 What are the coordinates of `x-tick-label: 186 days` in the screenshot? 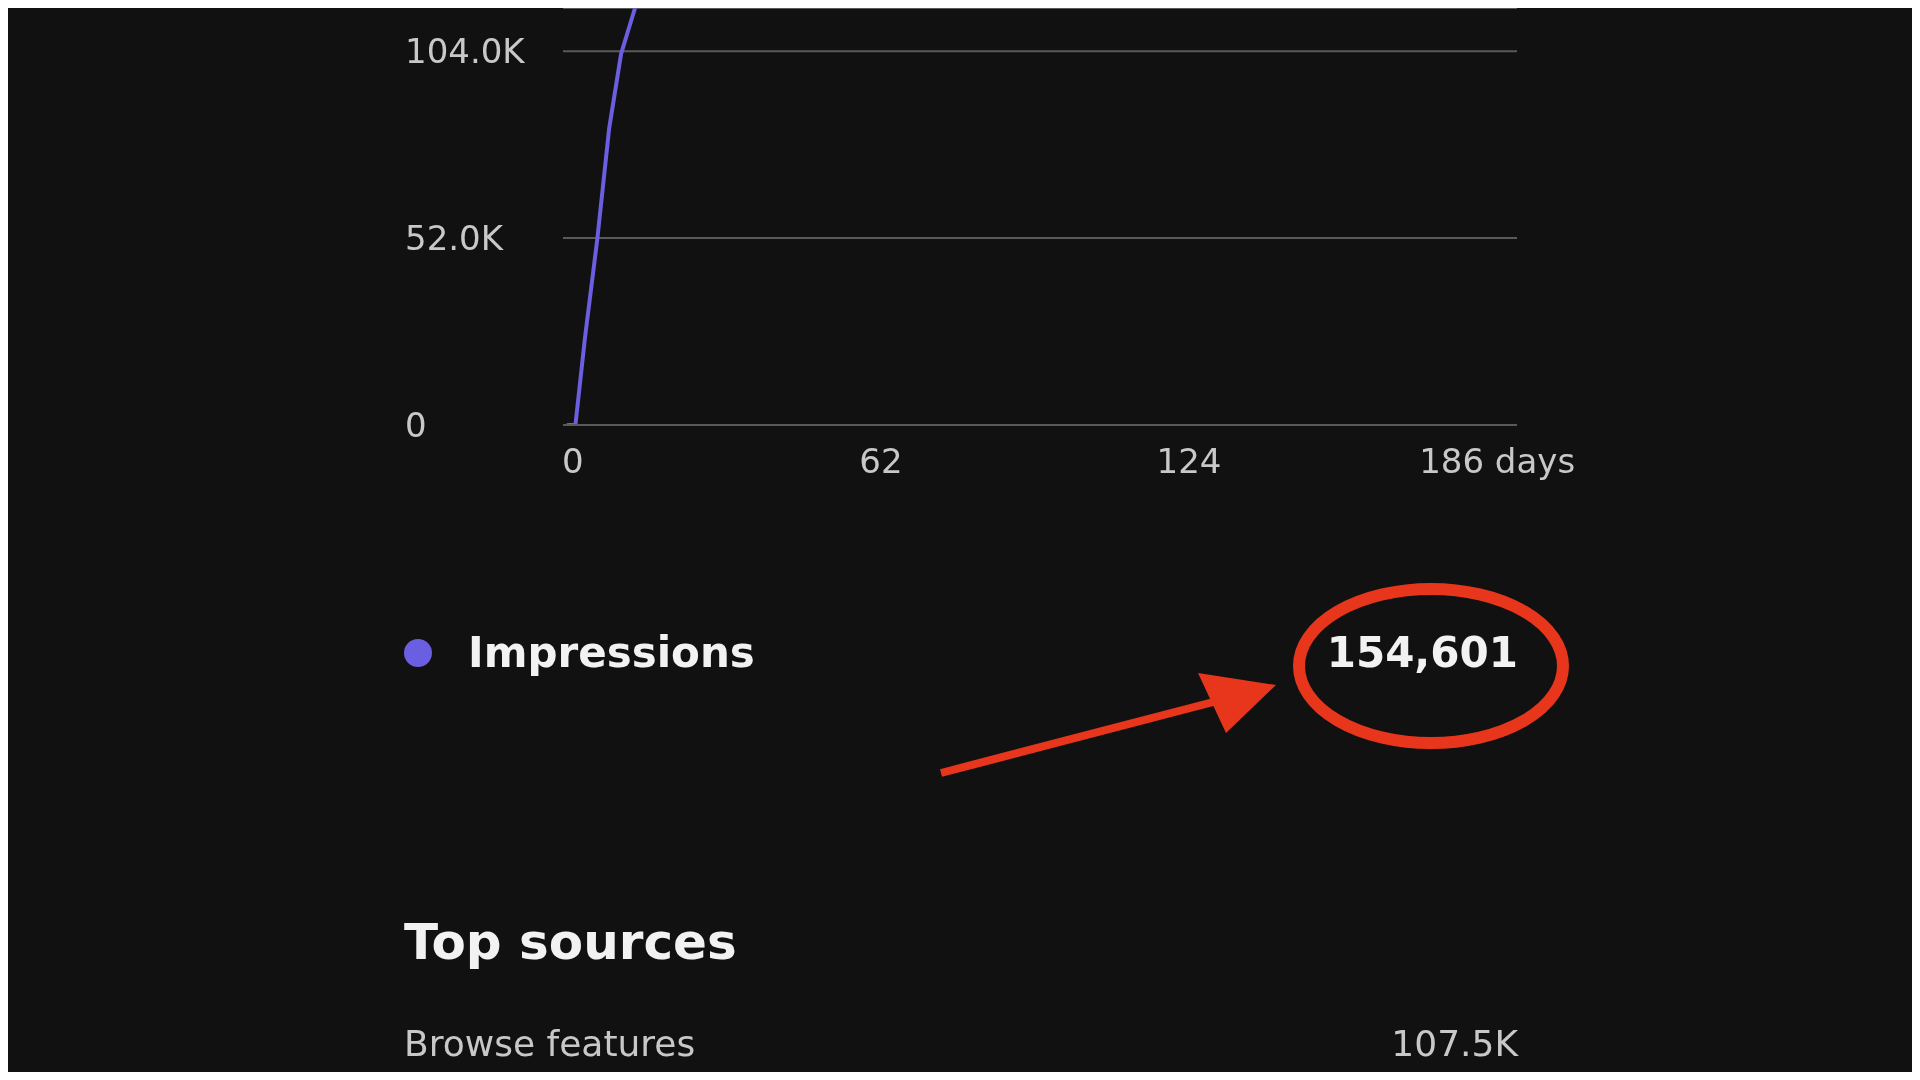 It's located at (1497, 461).